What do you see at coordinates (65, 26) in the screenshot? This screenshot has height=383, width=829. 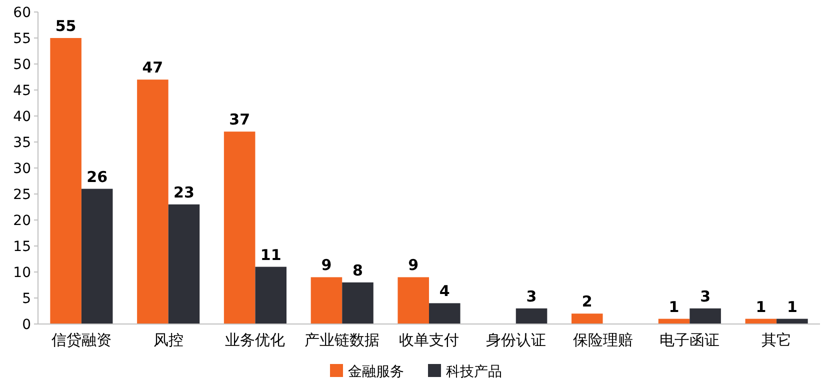 I see `data-label: 55` at bounding box center [65, 26].